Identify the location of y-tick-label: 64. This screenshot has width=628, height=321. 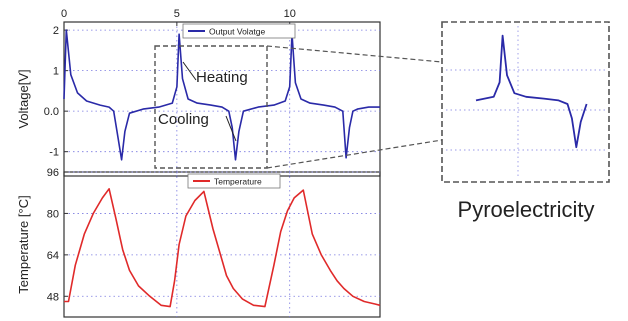
(53, 256).